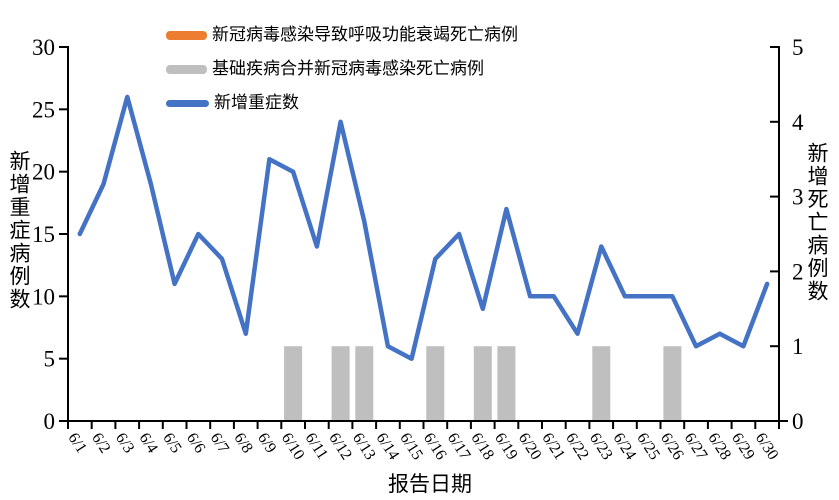 The image size is (839, 500). I want to click on x-axis-tick-label: 6/27, so click(696, 446).